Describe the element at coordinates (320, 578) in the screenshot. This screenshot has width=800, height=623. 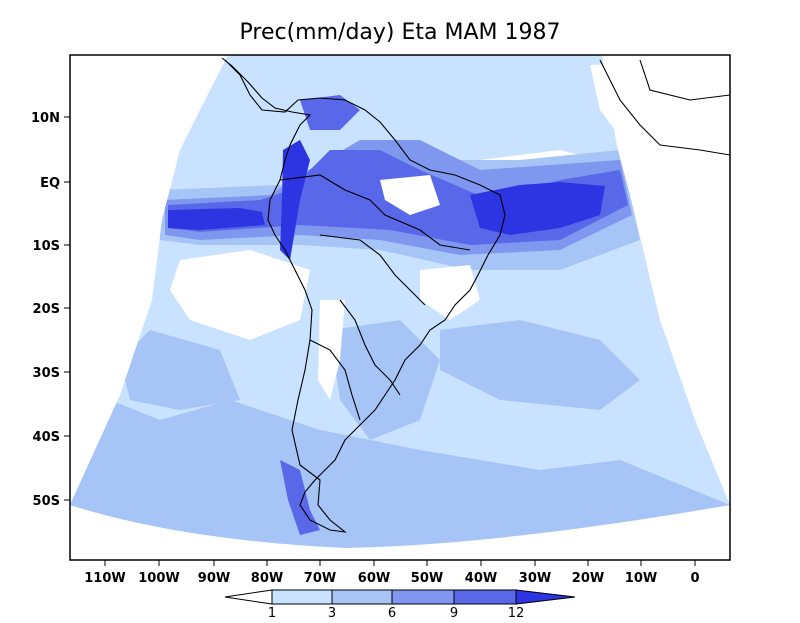
I see `lon-tick-label: 70W` at that location.